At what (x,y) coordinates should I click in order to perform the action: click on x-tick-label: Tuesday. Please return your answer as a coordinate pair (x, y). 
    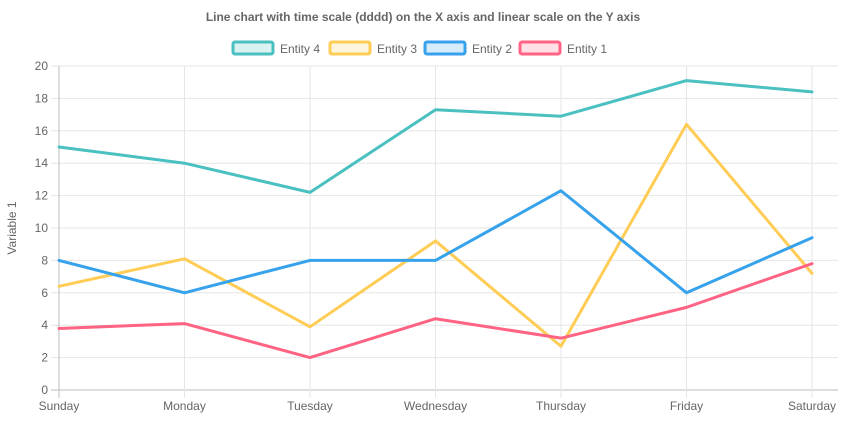
    Looking at the image, I should click on (310, 406).